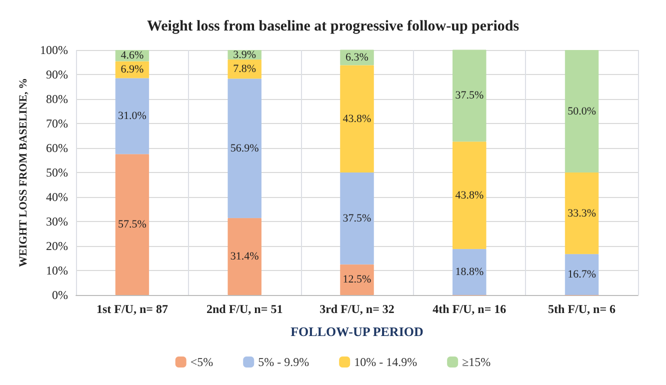 The width and height of the screenshot is (666, 385). Describe the element at coordinates (57, 123) in the screenshot. I see `y-tick-label: 70%` at that location.